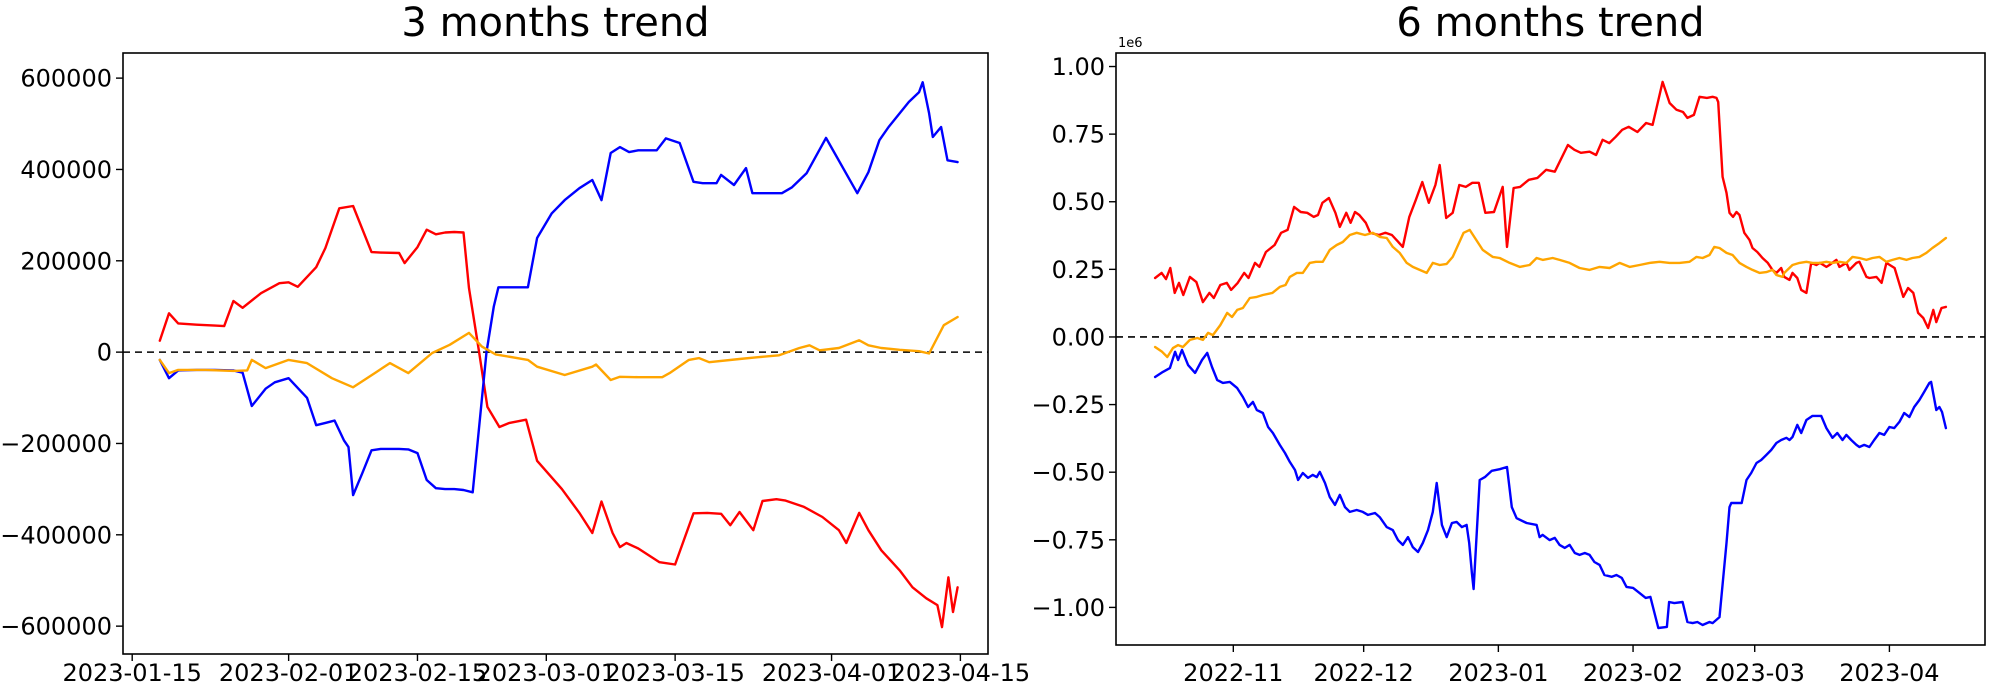 The height and width of the screenshot is (700, 2000). Describe the element at coordinates (1068, 473) in the screenshot. I see `y-tick-label: −0.50` at that location.